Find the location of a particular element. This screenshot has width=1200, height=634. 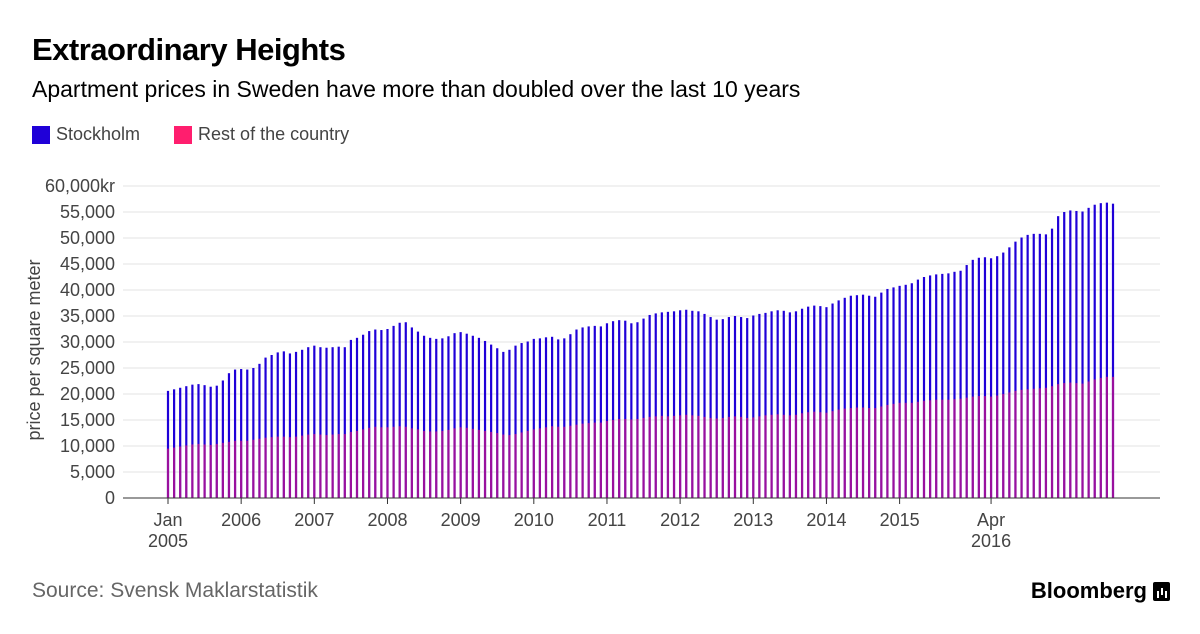

y-tick-label: 0 is located at coordinates (110, 498).